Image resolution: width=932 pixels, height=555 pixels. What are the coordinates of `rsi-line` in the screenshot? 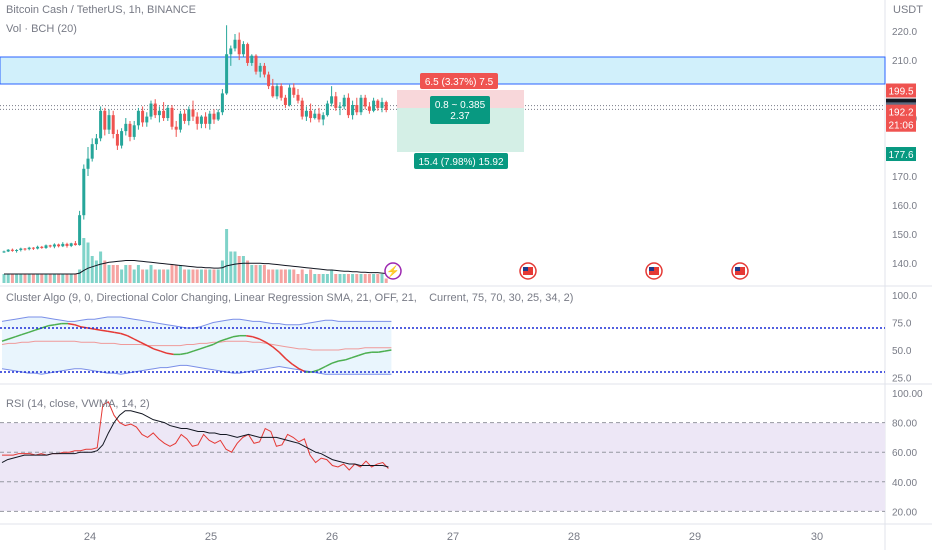 It's located at (195, 436).